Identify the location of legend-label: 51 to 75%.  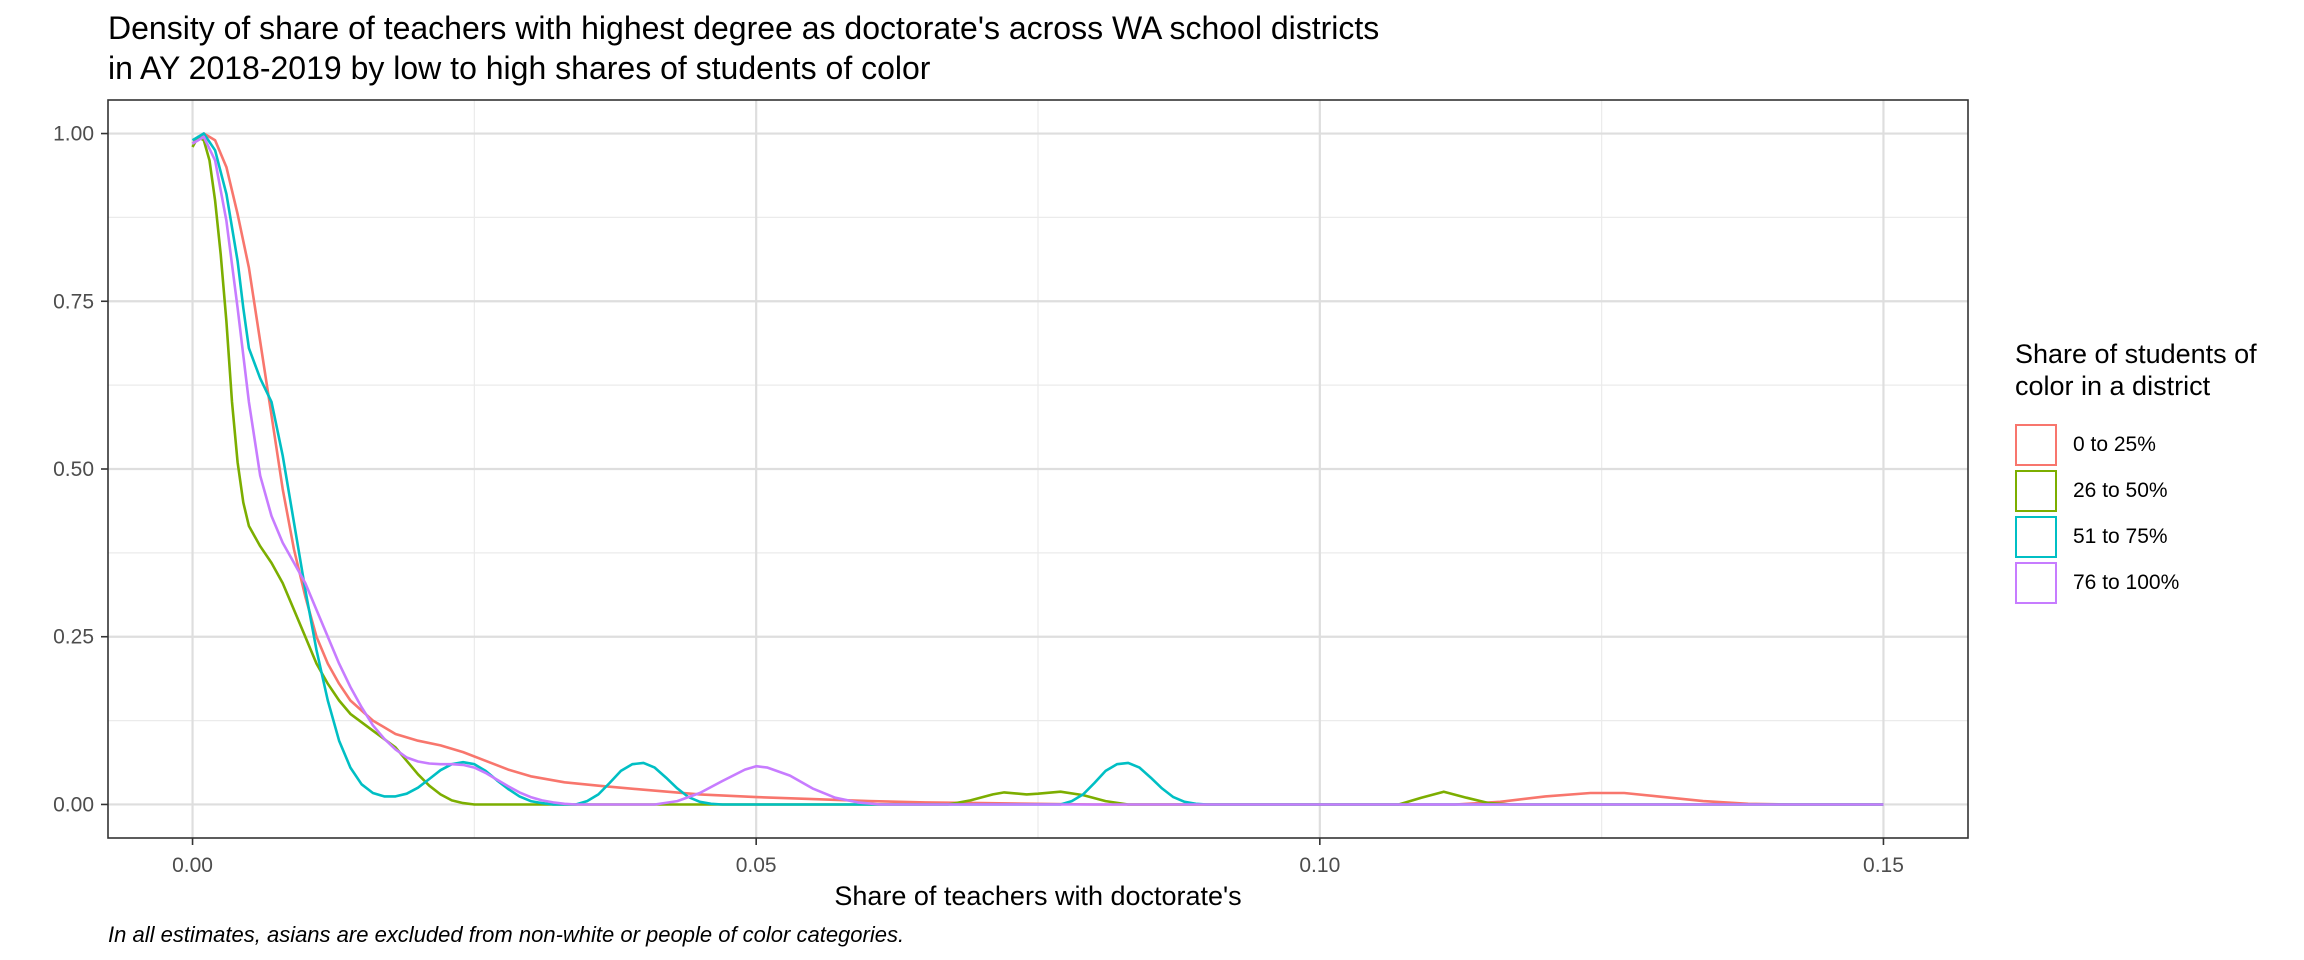
(2120, 536).